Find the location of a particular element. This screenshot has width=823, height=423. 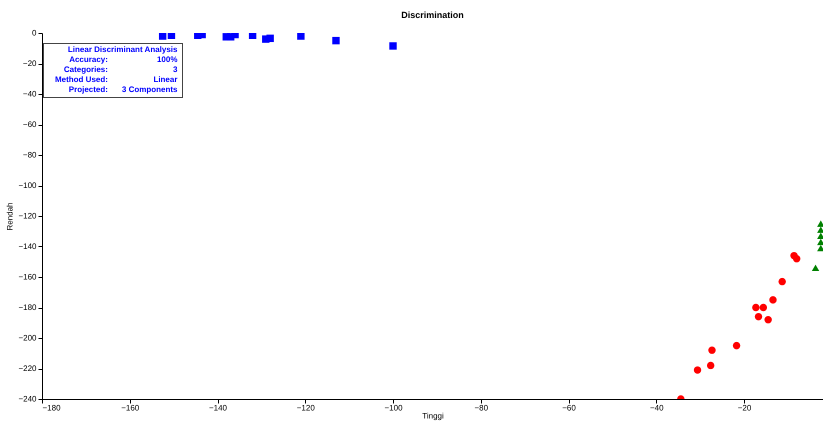

y-tick-label: −180 is located at coordinates (28, 307).